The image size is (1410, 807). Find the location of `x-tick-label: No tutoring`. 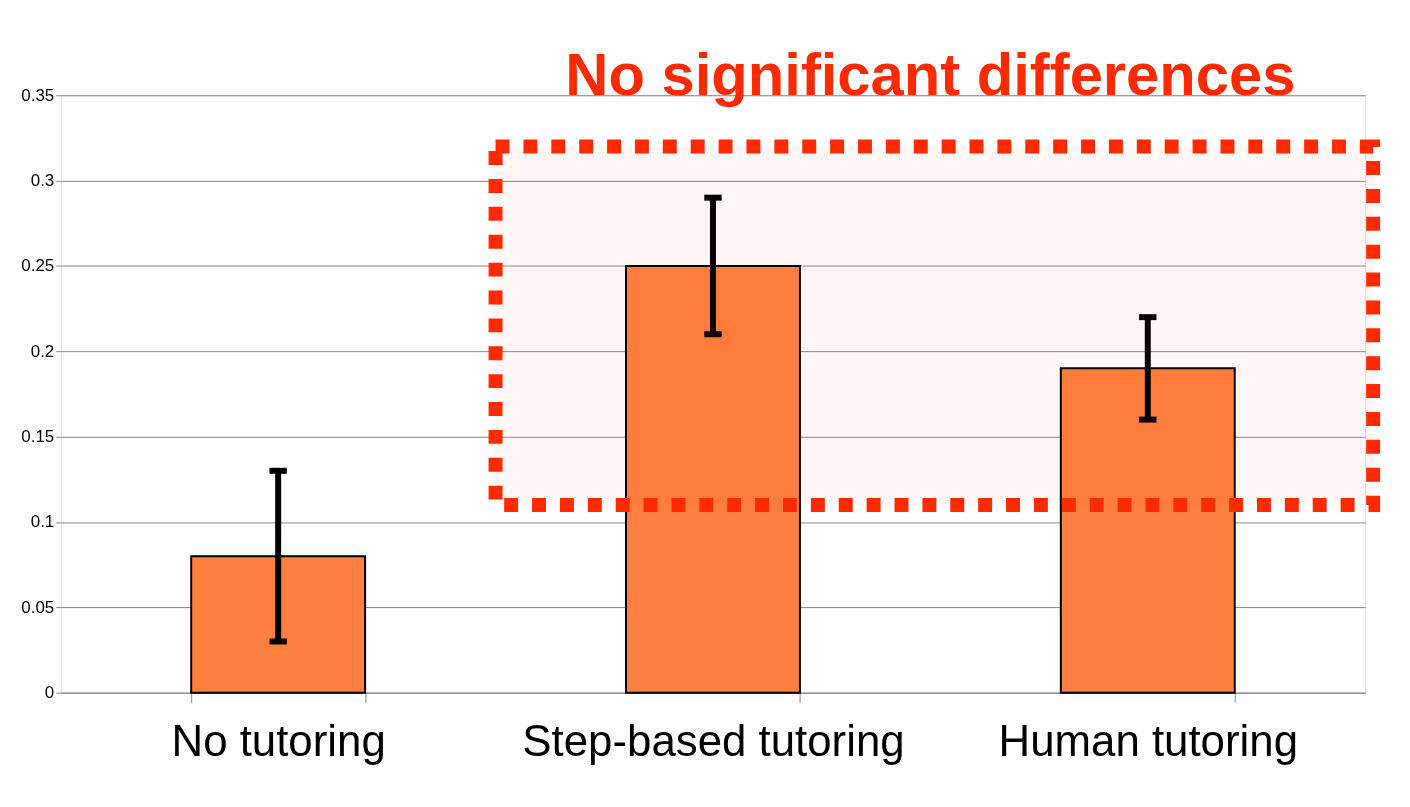

x-tick-label: No tutoring is located at coordinates (278, 740).